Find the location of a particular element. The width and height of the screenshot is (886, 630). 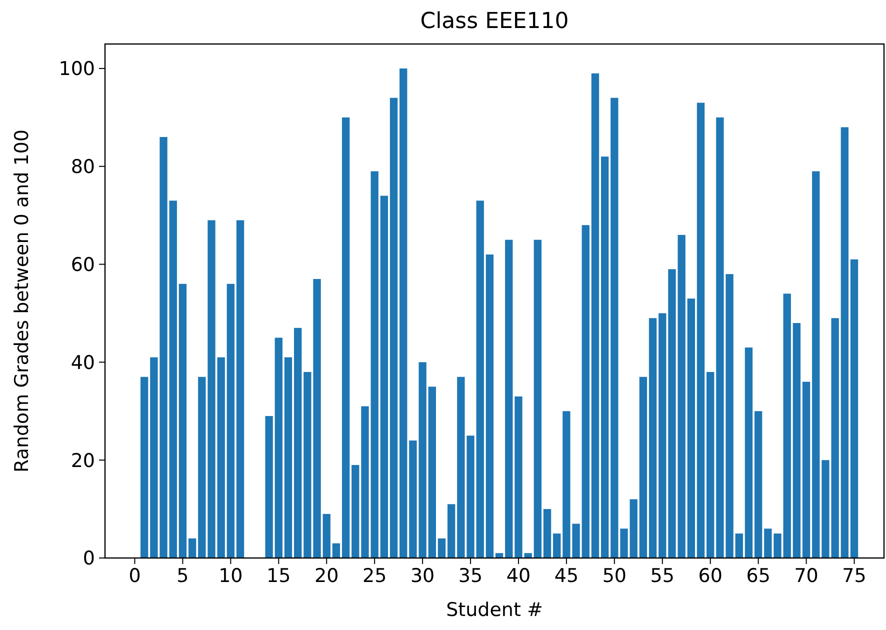

x-tick-label: 15 is located at coordinates (278, 576).